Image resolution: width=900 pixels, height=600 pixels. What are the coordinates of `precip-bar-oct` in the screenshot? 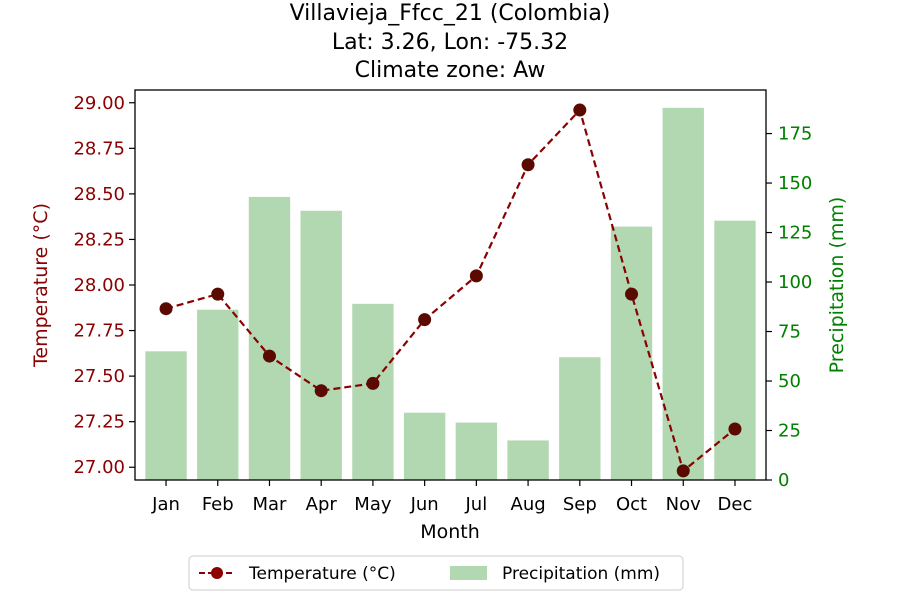 It's located at (631, 353).